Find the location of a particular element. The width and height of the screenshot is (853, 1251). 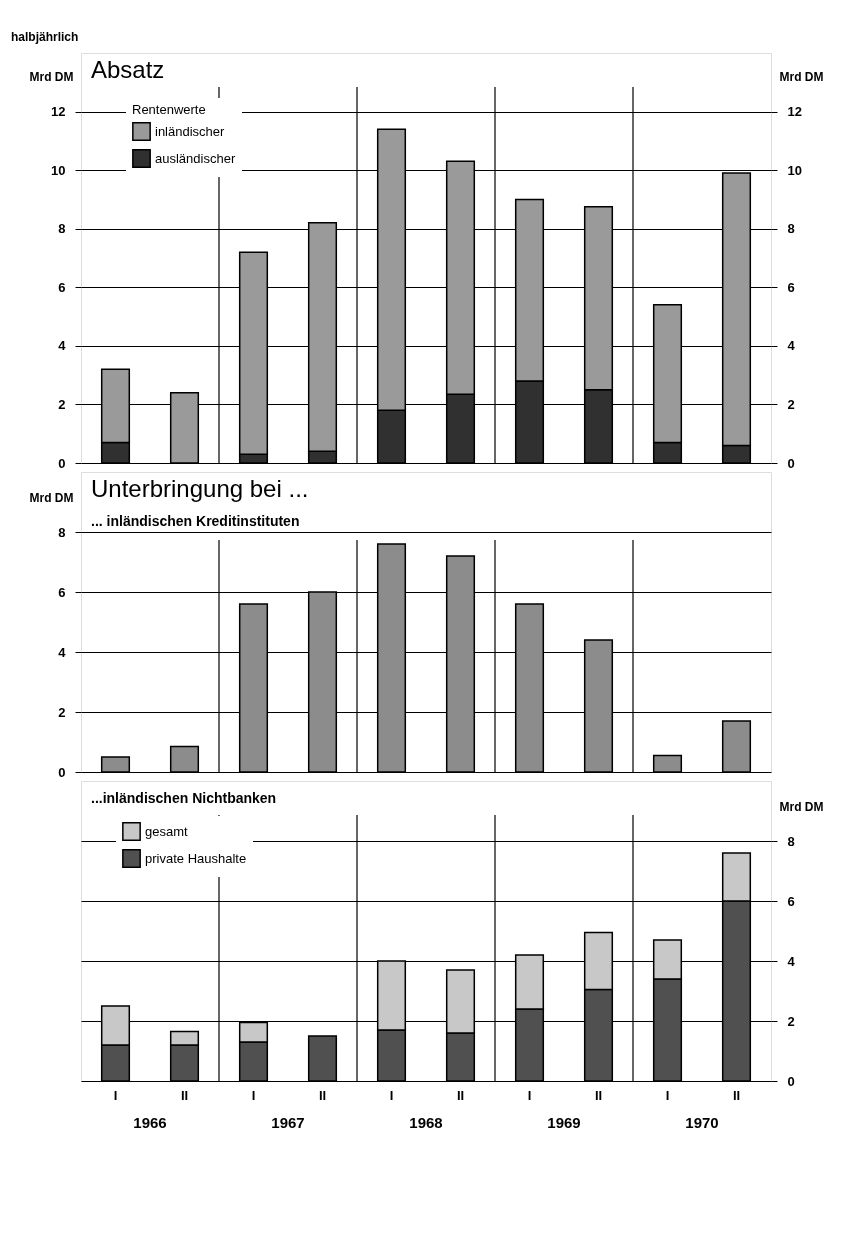

text: 1969 is located at coordinates (564, 1122).